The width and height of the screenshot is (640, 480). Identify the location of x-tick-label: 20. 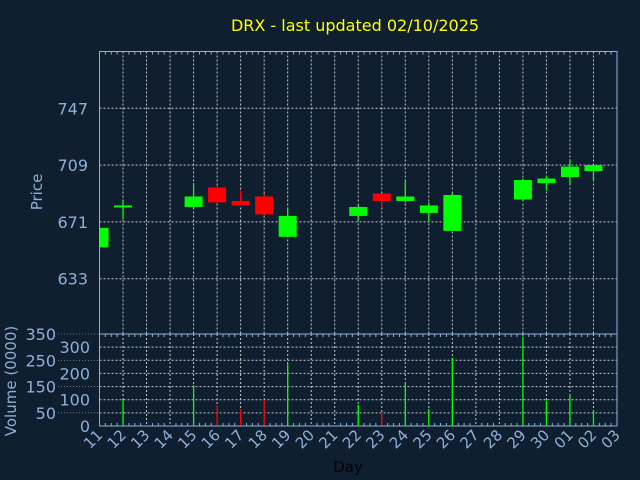
(305, 439).